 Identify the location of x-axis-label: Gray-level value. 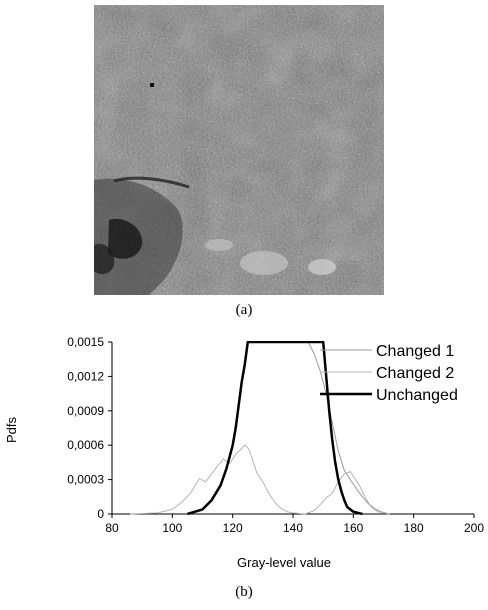
(284, 562).